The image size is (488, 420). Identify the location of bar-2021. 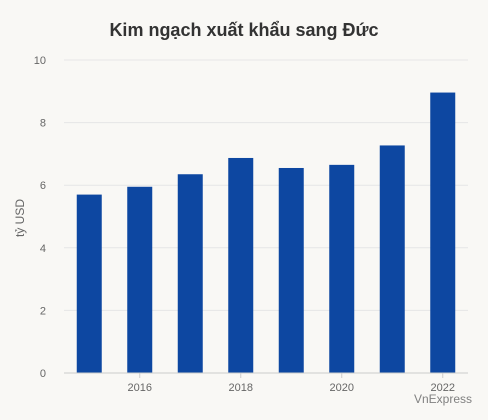
(392, 259).